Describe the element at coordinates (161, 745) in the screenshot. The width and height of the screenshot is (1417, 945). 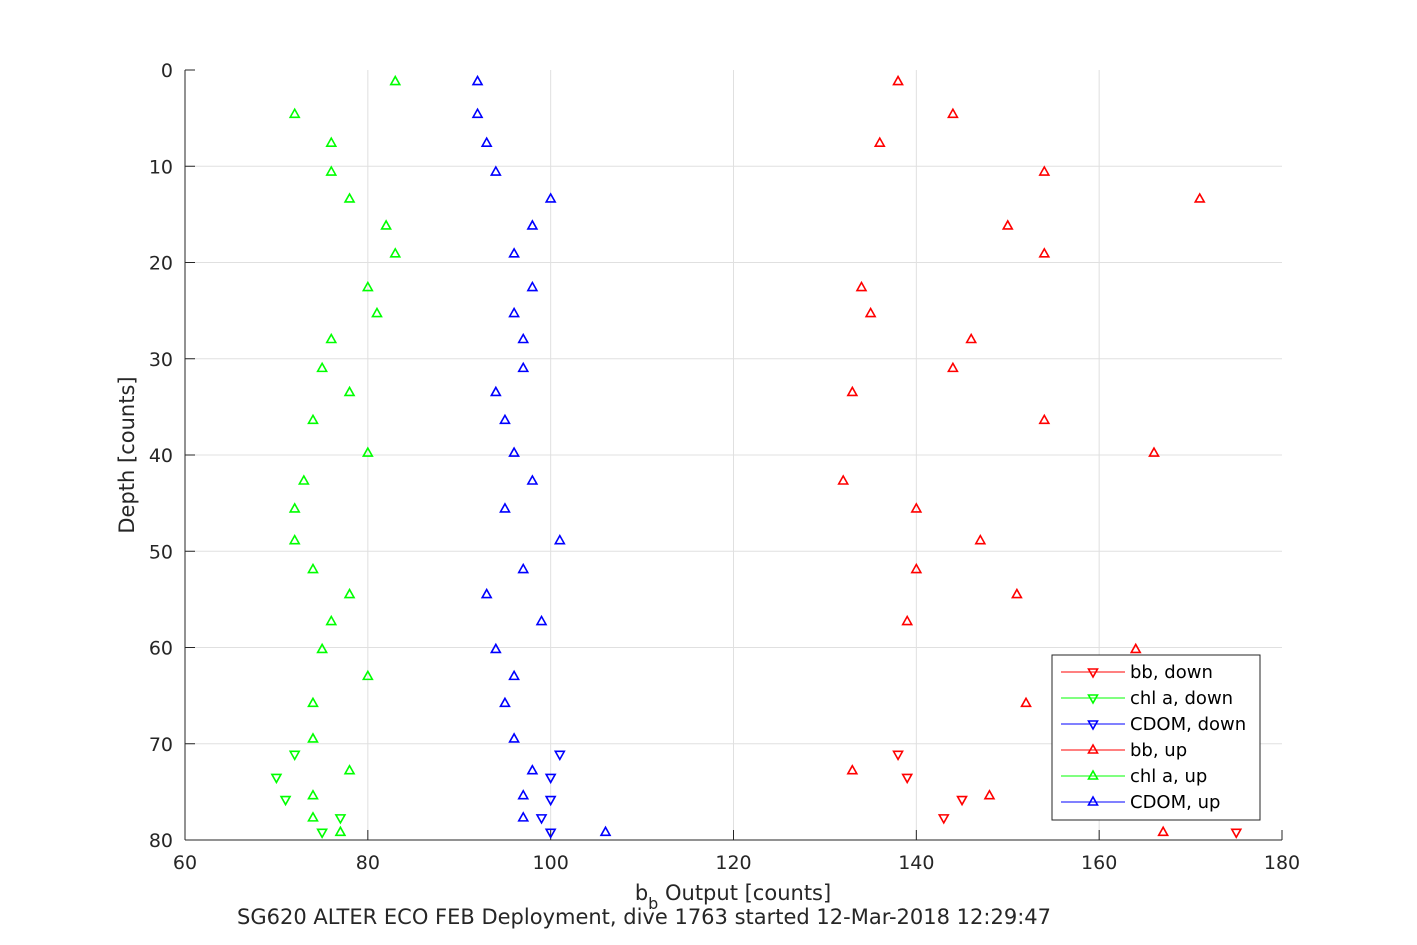
I see `y-tick-label: 70` at that location.